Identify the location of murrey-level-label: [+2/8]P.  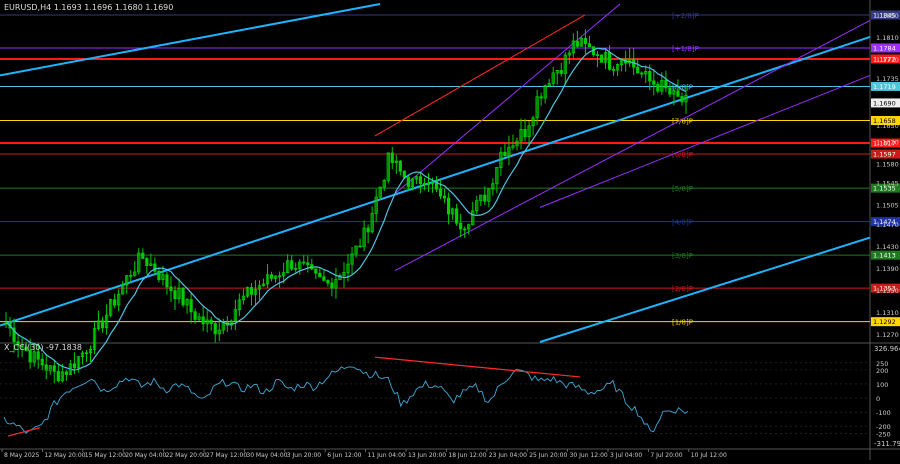
(685, 16).